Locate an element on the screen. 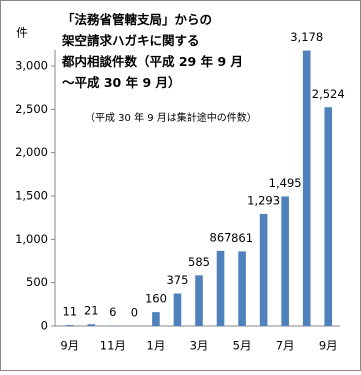 This screenshot has width=361, height=375. y-tick-label: 2,000 is located at coordinates (31, 152).